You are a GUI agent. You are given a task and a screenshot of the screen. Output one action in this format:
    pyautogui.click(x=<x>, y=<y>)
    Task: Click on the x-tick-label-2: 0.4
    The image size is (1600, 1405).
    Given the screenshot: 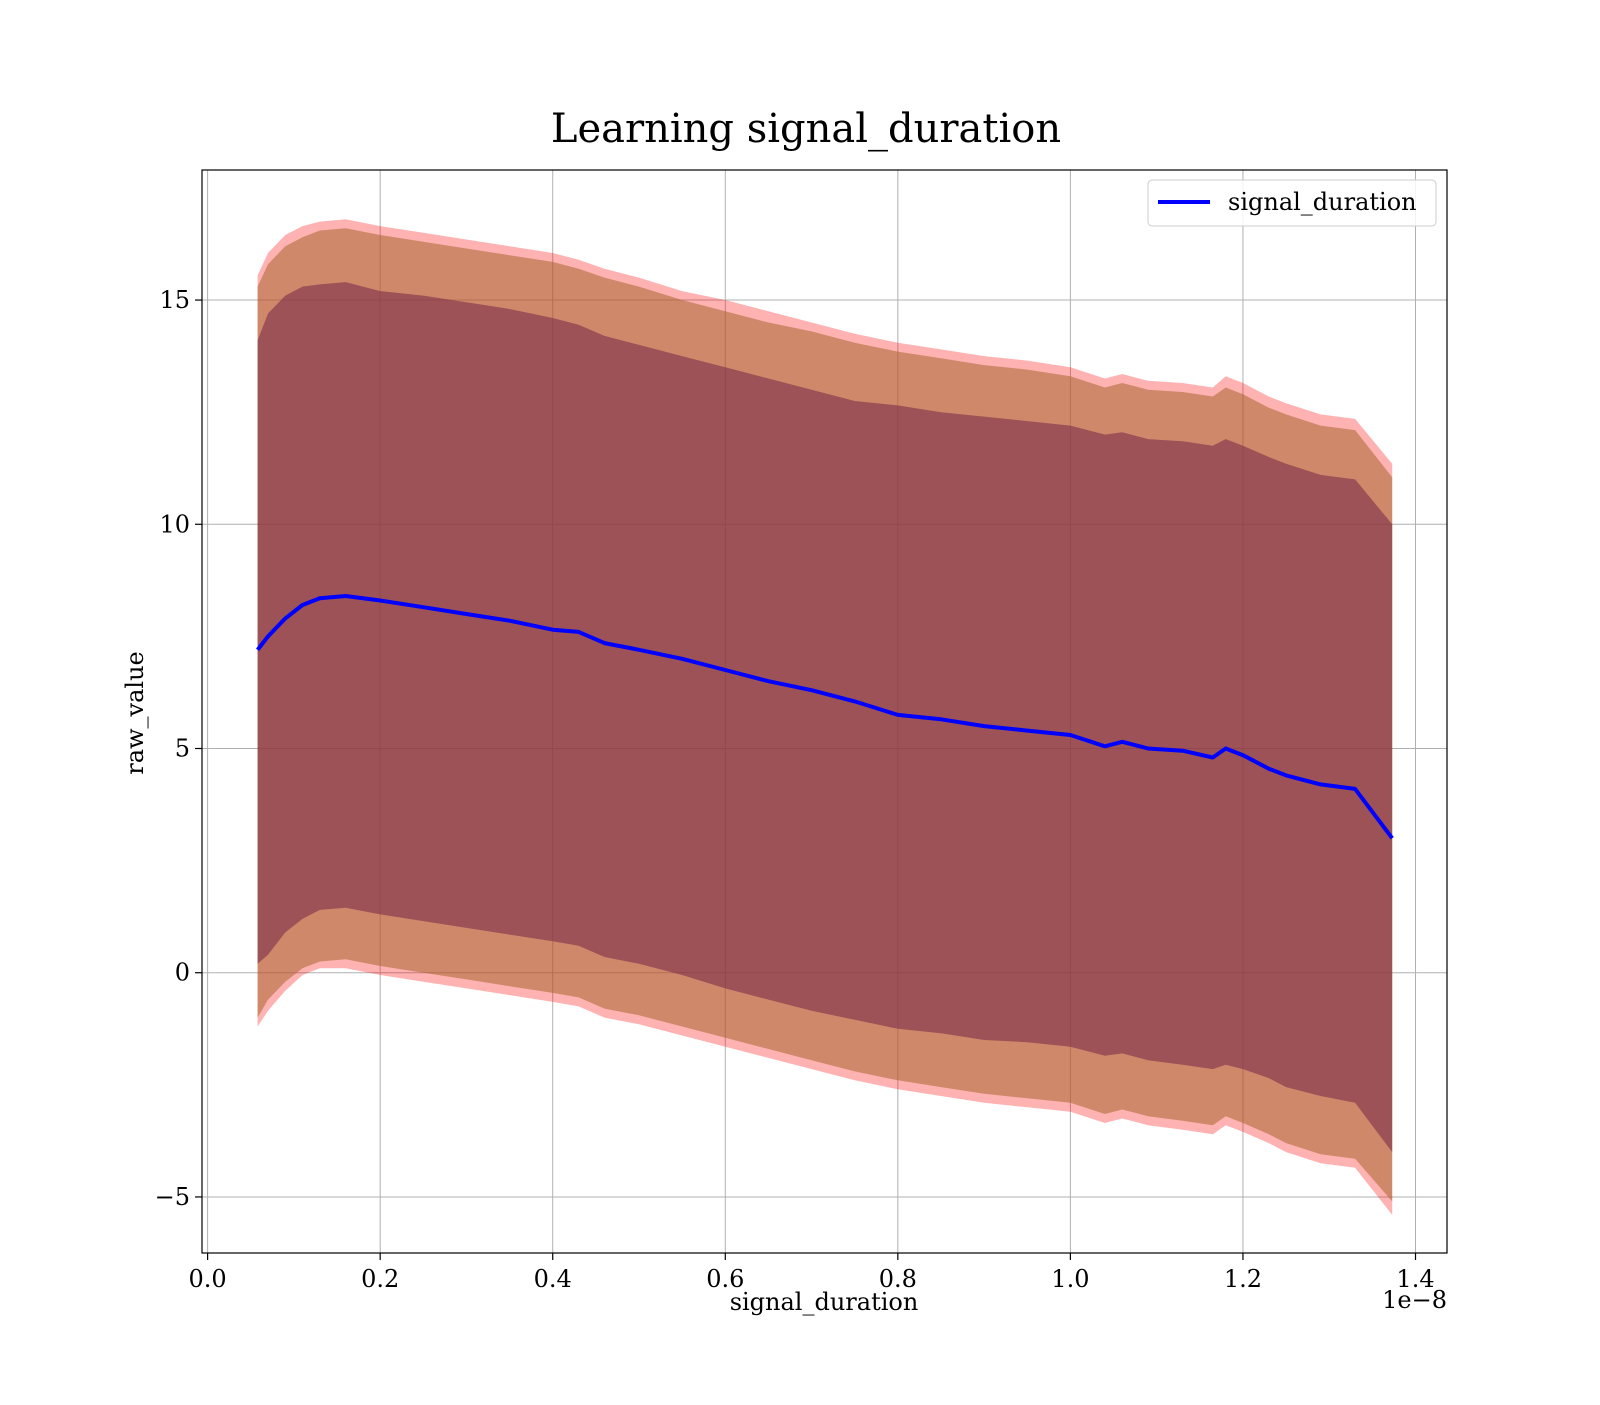 What is the action you would take?
    pyautogui.click(x=553, y=1279)
    